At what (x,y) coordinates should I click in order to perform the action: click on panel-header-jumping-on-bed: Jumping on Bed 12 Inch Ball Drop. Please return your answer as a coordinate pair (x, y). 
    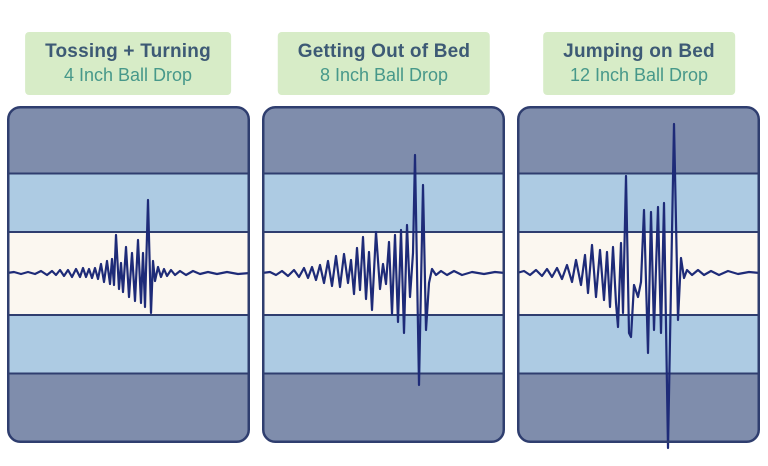
    Looking at the image, I should click on (639, 63).